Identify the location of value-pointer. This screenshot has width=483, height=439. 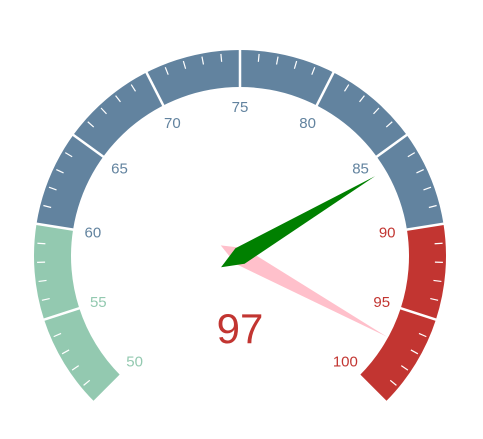
(304, 291).